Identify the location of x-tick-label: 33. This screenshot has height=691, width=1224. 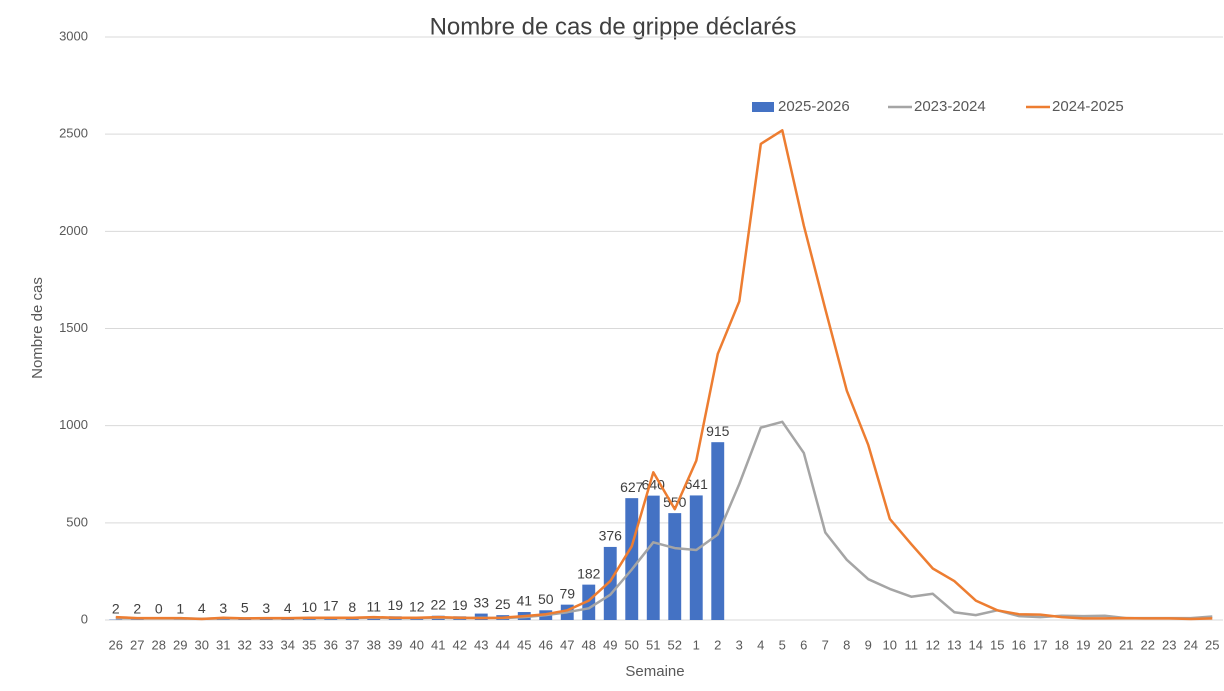
(266, 644).